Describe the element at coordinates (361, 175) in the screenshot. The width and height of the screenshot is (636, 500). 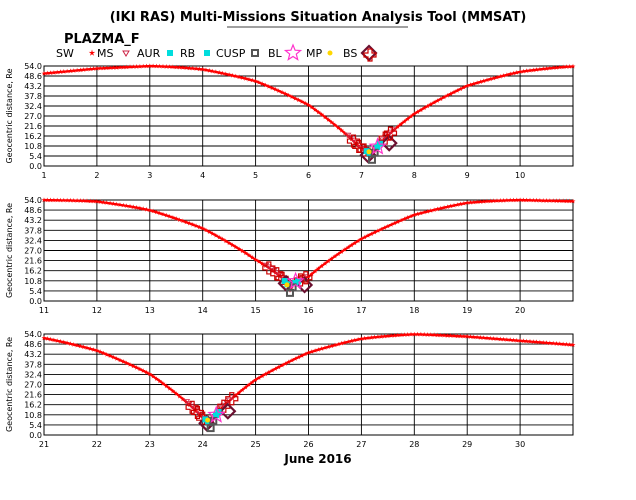
I see `x-tick-label: 7` at that location.